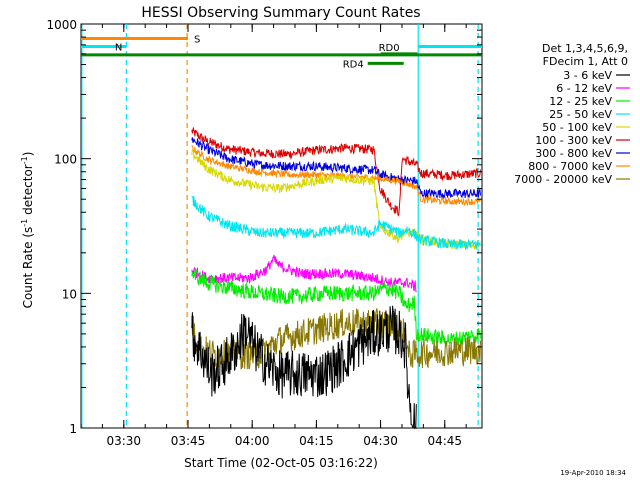 The width and height of the screenshot is (640, 480). I want to click on y-axis-label: Count Rate (s-1 detector-1), so click(27, 230).